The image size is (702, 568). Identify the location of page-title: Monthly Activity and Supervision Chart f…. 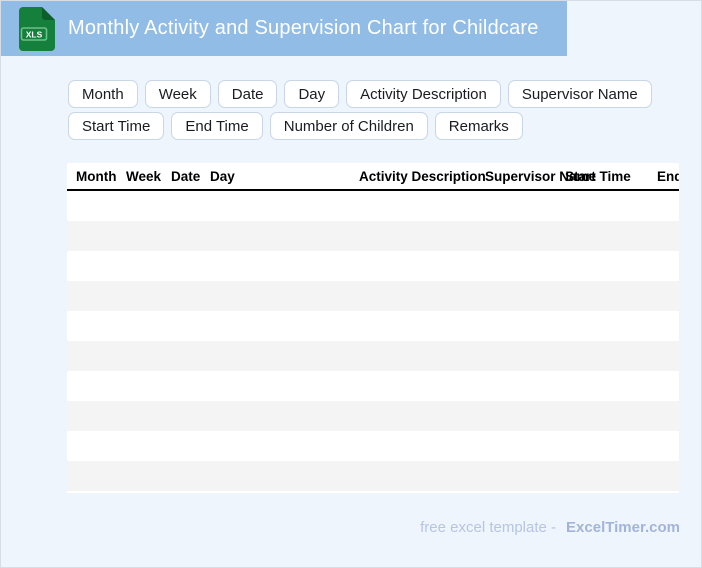
(303, 28).